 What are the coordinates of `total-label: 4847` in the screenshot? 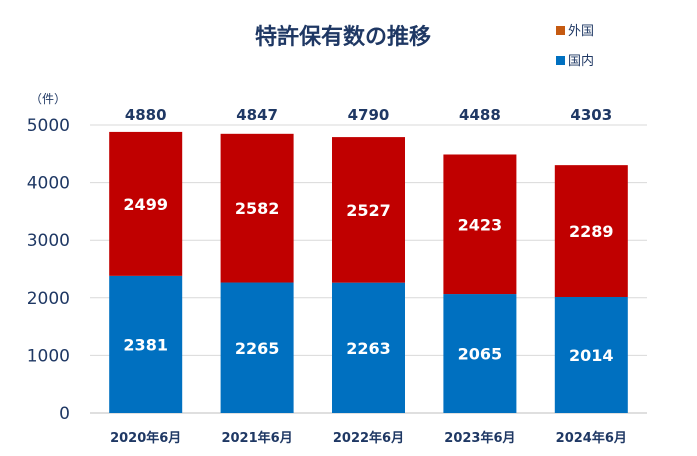 It's located at (257, 115).